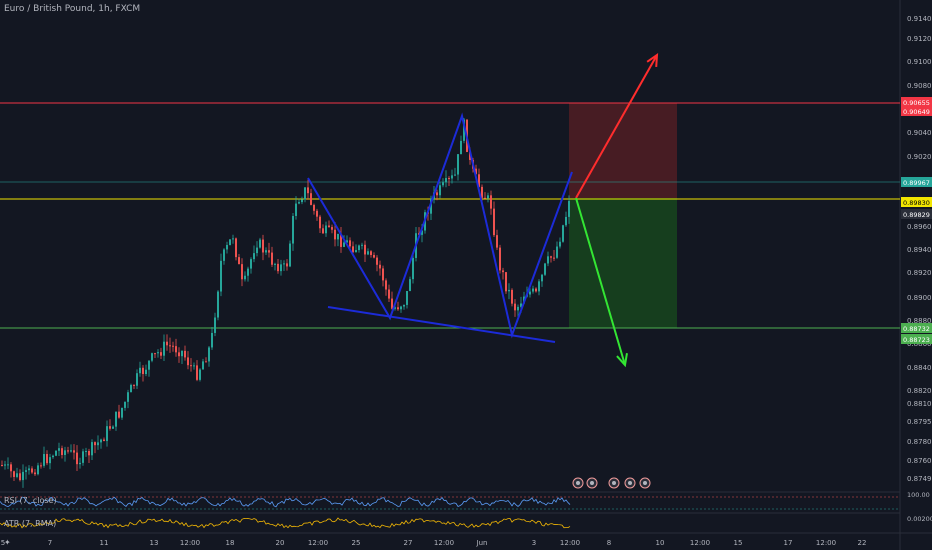 The width and height of the screenshot is (932, 550). Describe the element at coordinates (280, 543) in the screenshot. I see `time-tick-label: 20` at that location.